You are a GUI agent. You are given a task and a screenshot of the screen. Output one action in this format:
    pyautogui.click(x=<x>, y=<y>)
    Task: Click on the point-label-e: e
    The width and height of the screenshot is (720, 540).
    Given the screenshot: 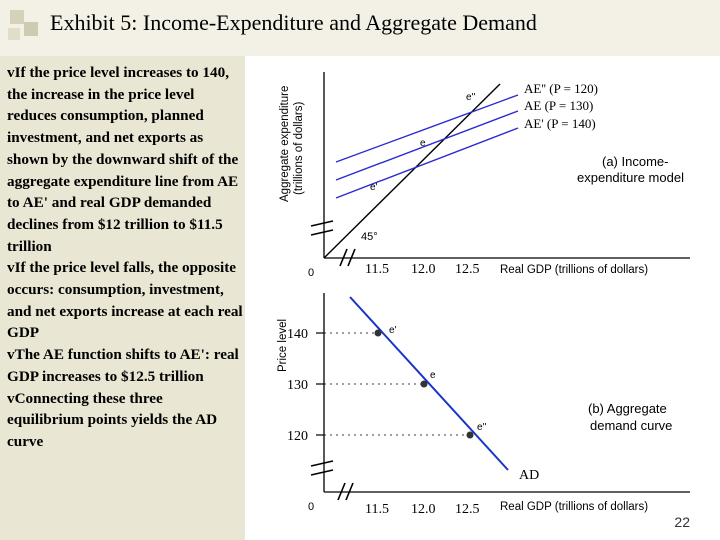 What is the action you would take?
    pyautogui.click(x=423, y=143)
    